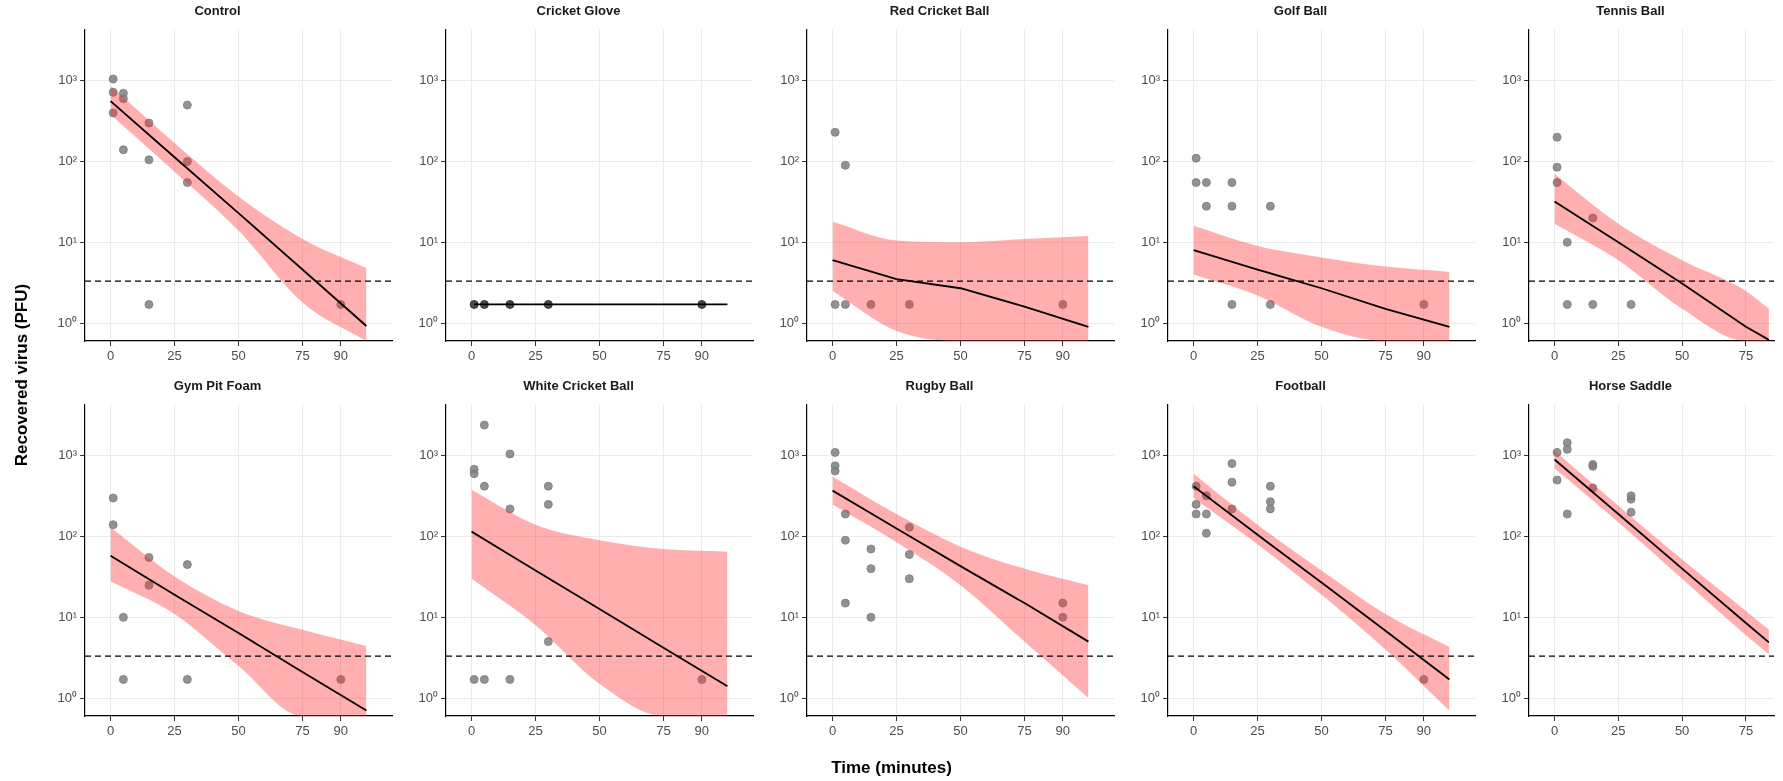 The image size is (1783, 781). I want to click on chart-title: Control, so click(217, 11).